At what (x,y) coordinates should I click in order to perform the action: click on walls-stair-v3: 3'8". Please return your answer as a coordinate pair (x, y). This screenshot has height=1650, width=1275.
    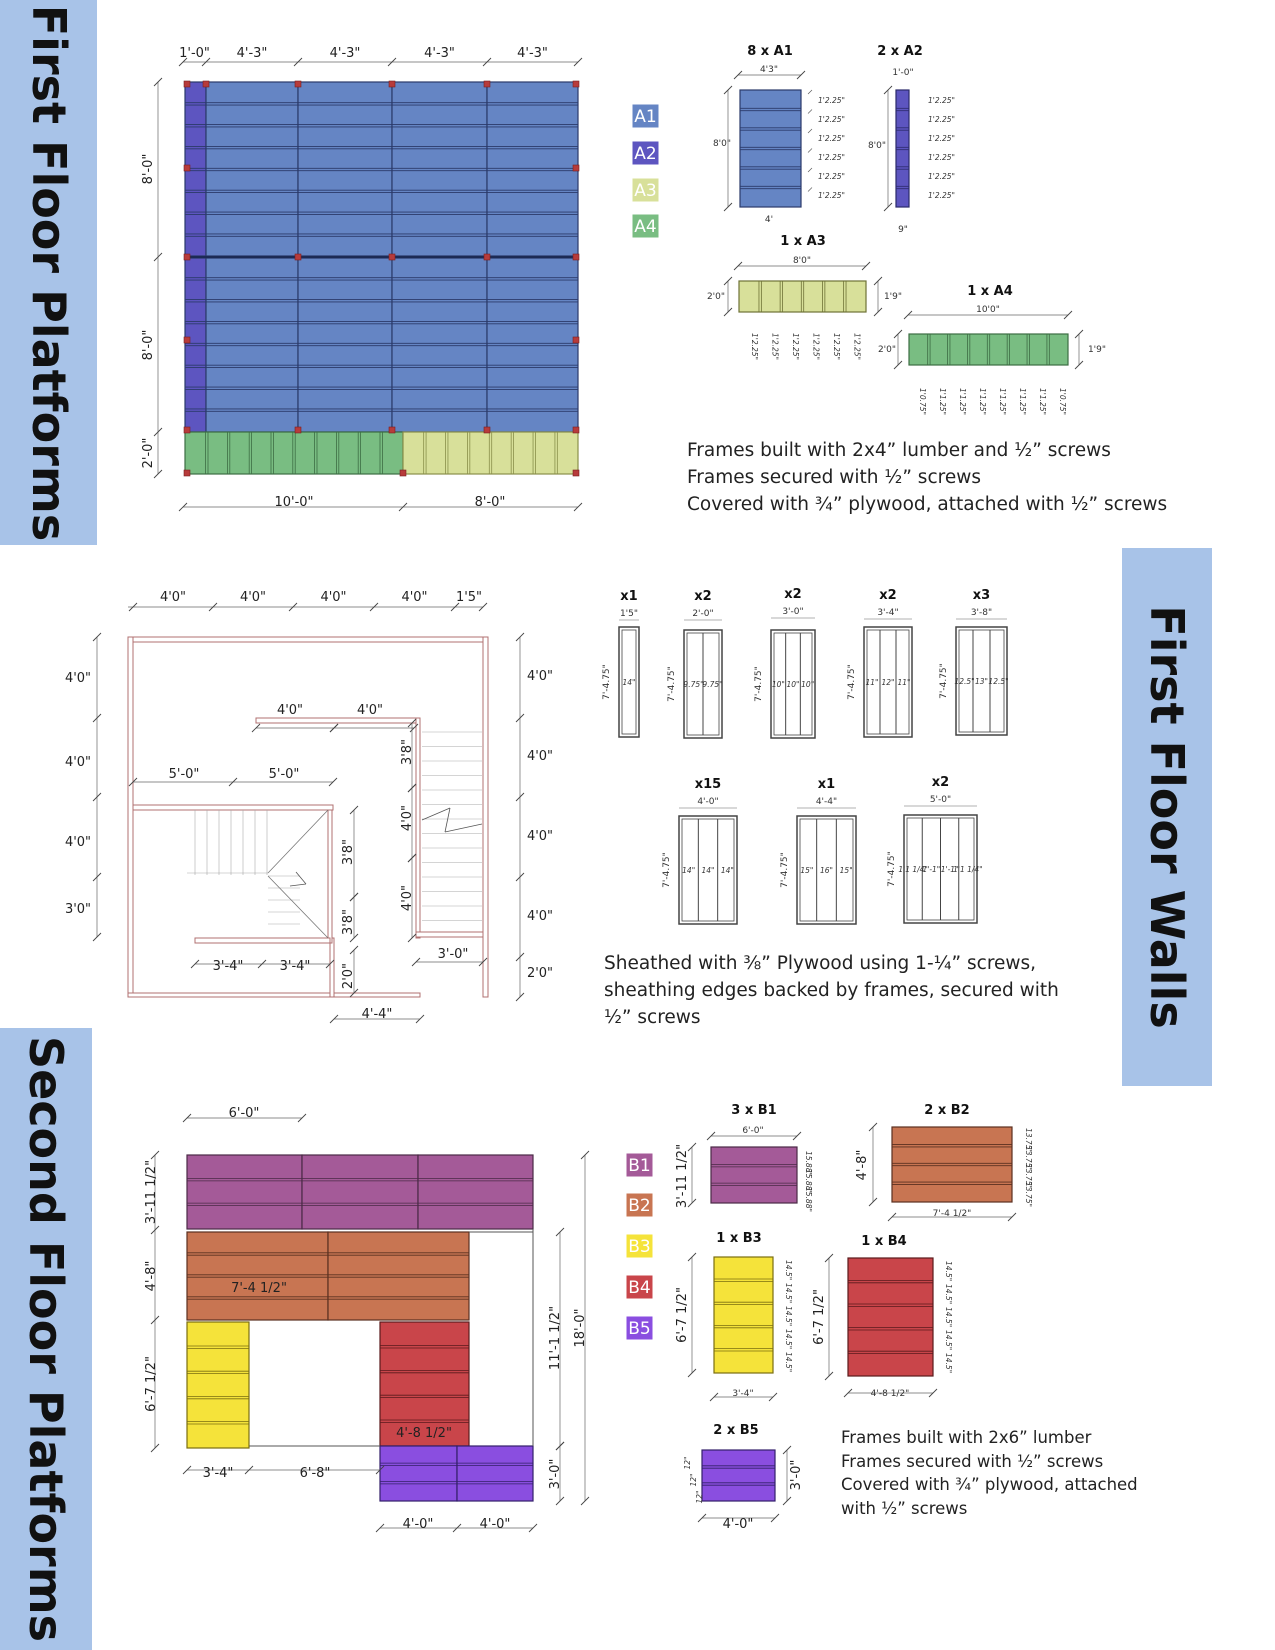
    Looking at the image, I should click on (348, 922).